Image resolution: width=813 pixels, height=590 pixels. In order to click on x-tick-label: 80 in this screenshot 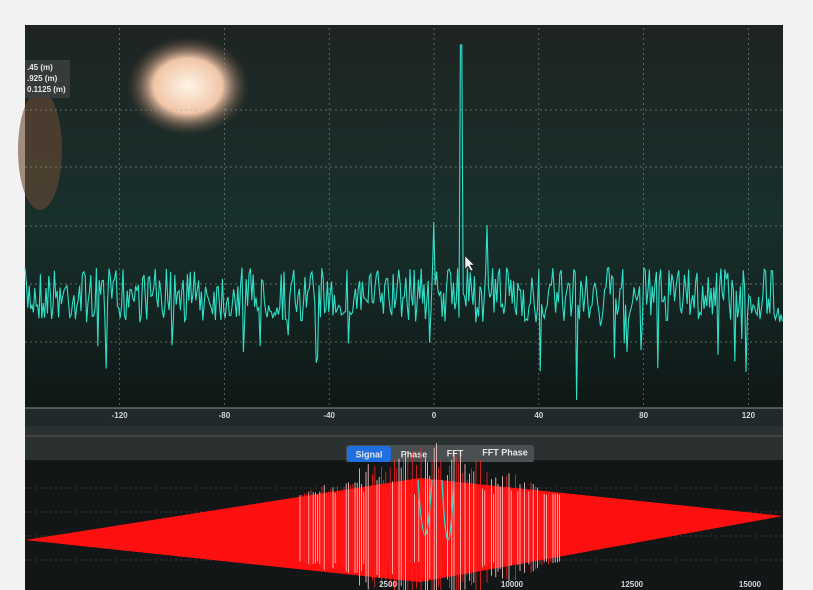, I will do `click(643, 415)`.